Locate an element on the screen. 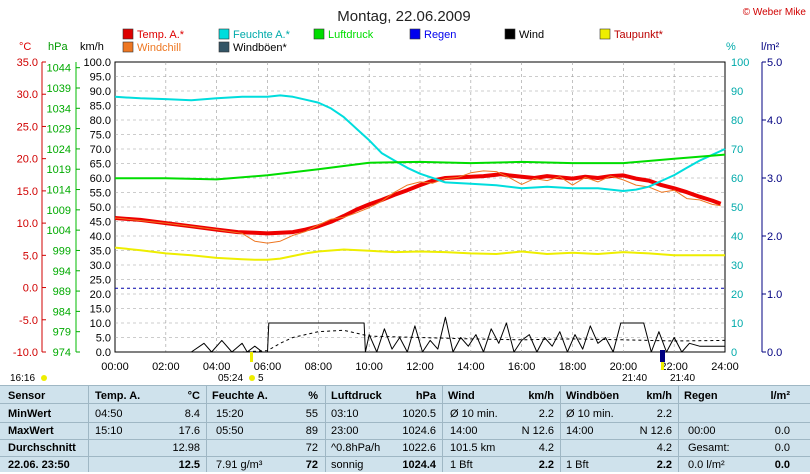 This screenshot has width=810, height=474. tick-label-humidity: 70 is located at coordinates (737, 150).